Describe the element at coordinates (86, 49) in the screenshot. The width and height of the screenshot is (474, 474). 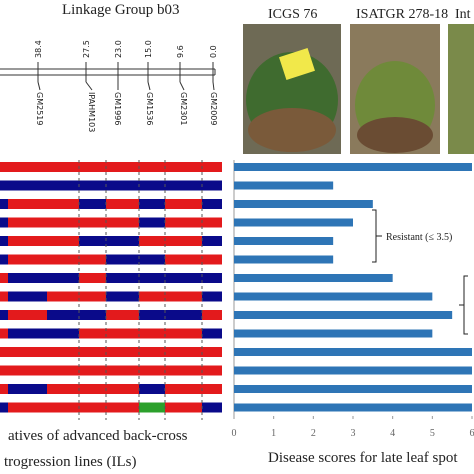
I see `marker-position: 27.5` at that location.